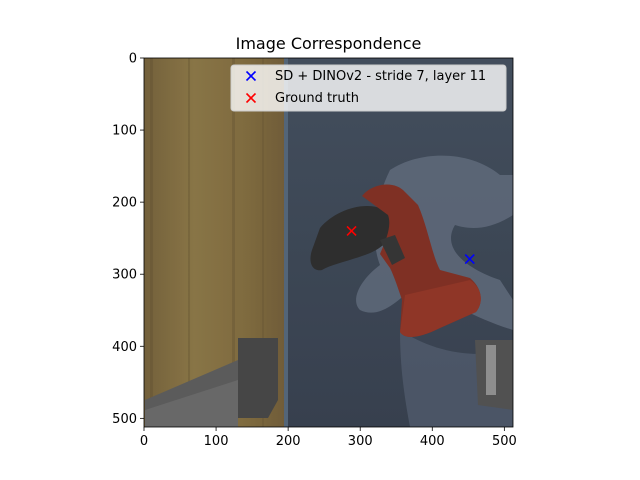 Image resolution: width=640 pixels, height=480 pixels. What do you see at coordinates (124, 203) in the screenshot?
I see `y-tick-label: 200` at bounding box center [124, 203].